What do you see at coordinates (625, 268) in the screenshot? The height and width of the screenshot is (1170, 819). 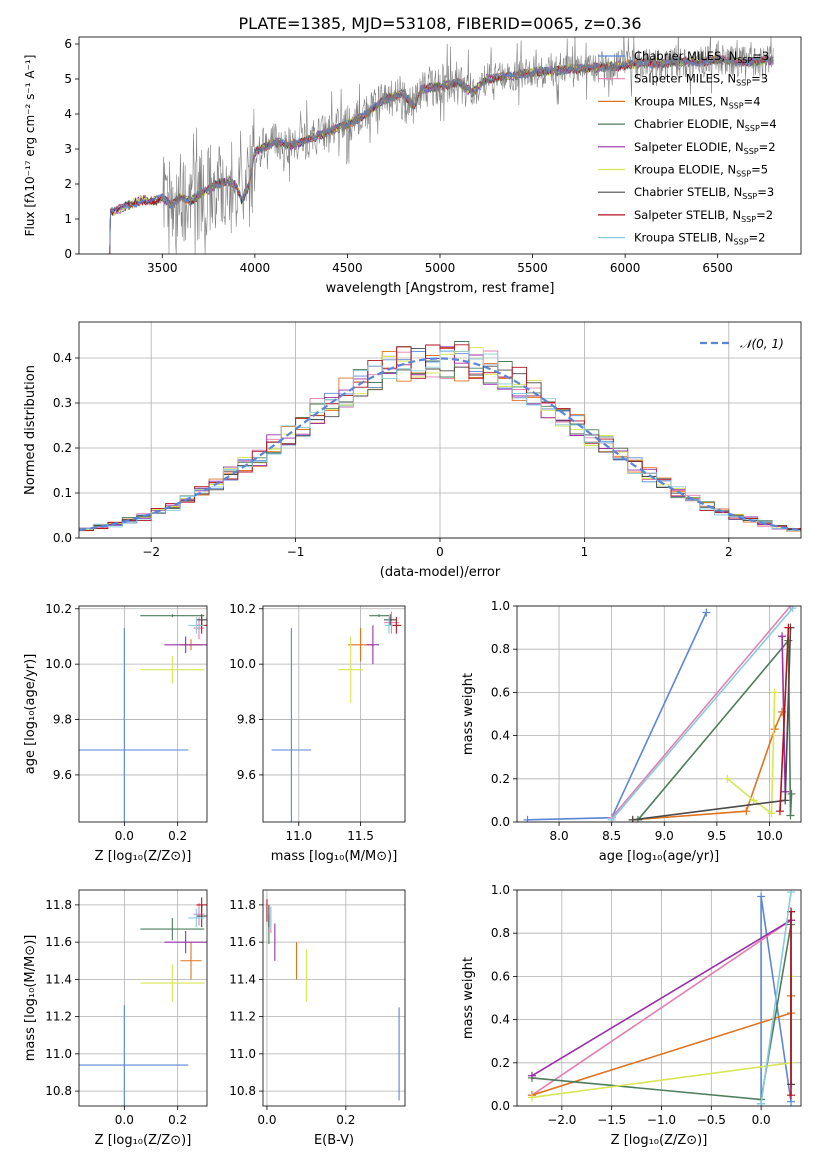 I see `x-tick-label: 6000` at bounding box center [625, 268].